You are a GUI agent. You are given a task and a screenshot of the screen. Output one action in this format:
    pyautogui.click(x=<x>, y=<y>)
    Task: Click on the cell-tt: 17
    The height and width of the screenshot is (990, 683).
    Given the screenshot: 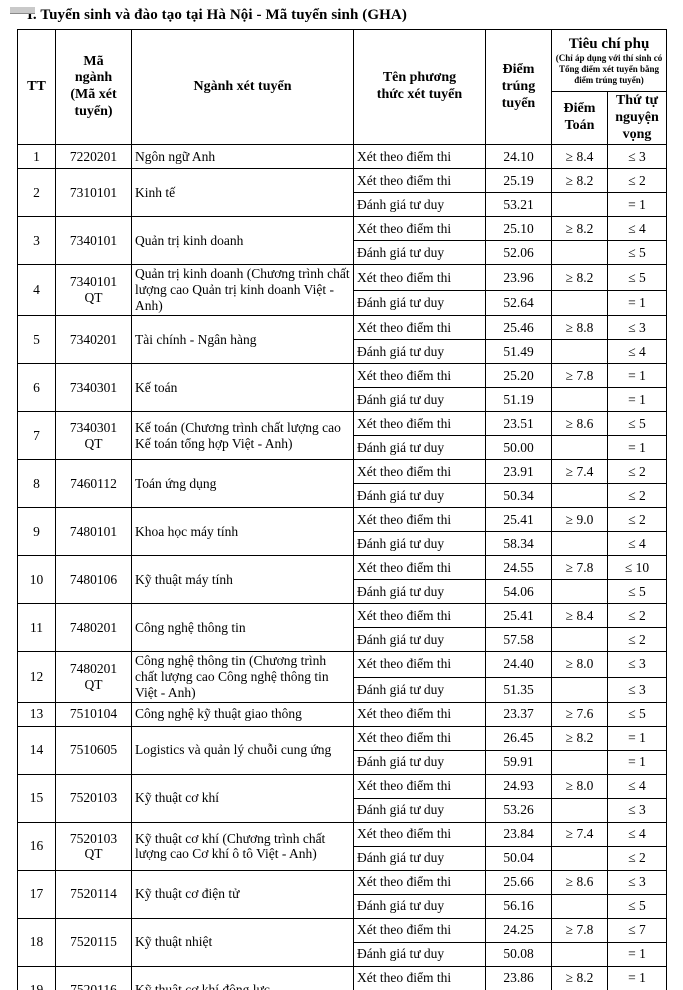 What is the action you would take?
    pyautogui.click(x=36, y=894)
    